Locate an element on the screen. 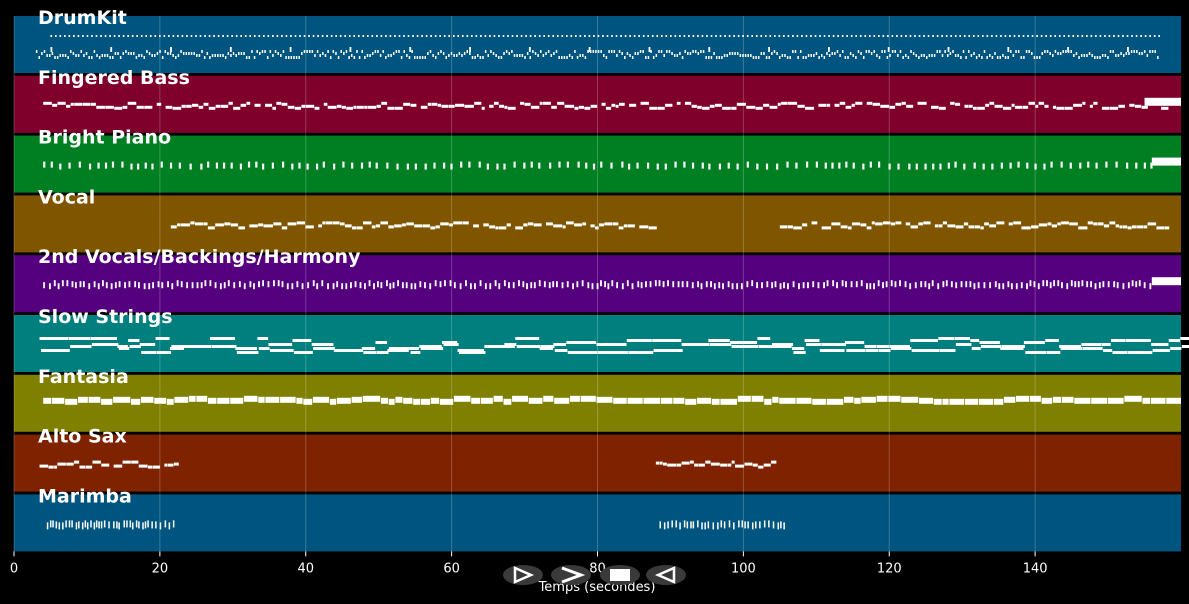  play-icon is located at coordinates (524, 575).